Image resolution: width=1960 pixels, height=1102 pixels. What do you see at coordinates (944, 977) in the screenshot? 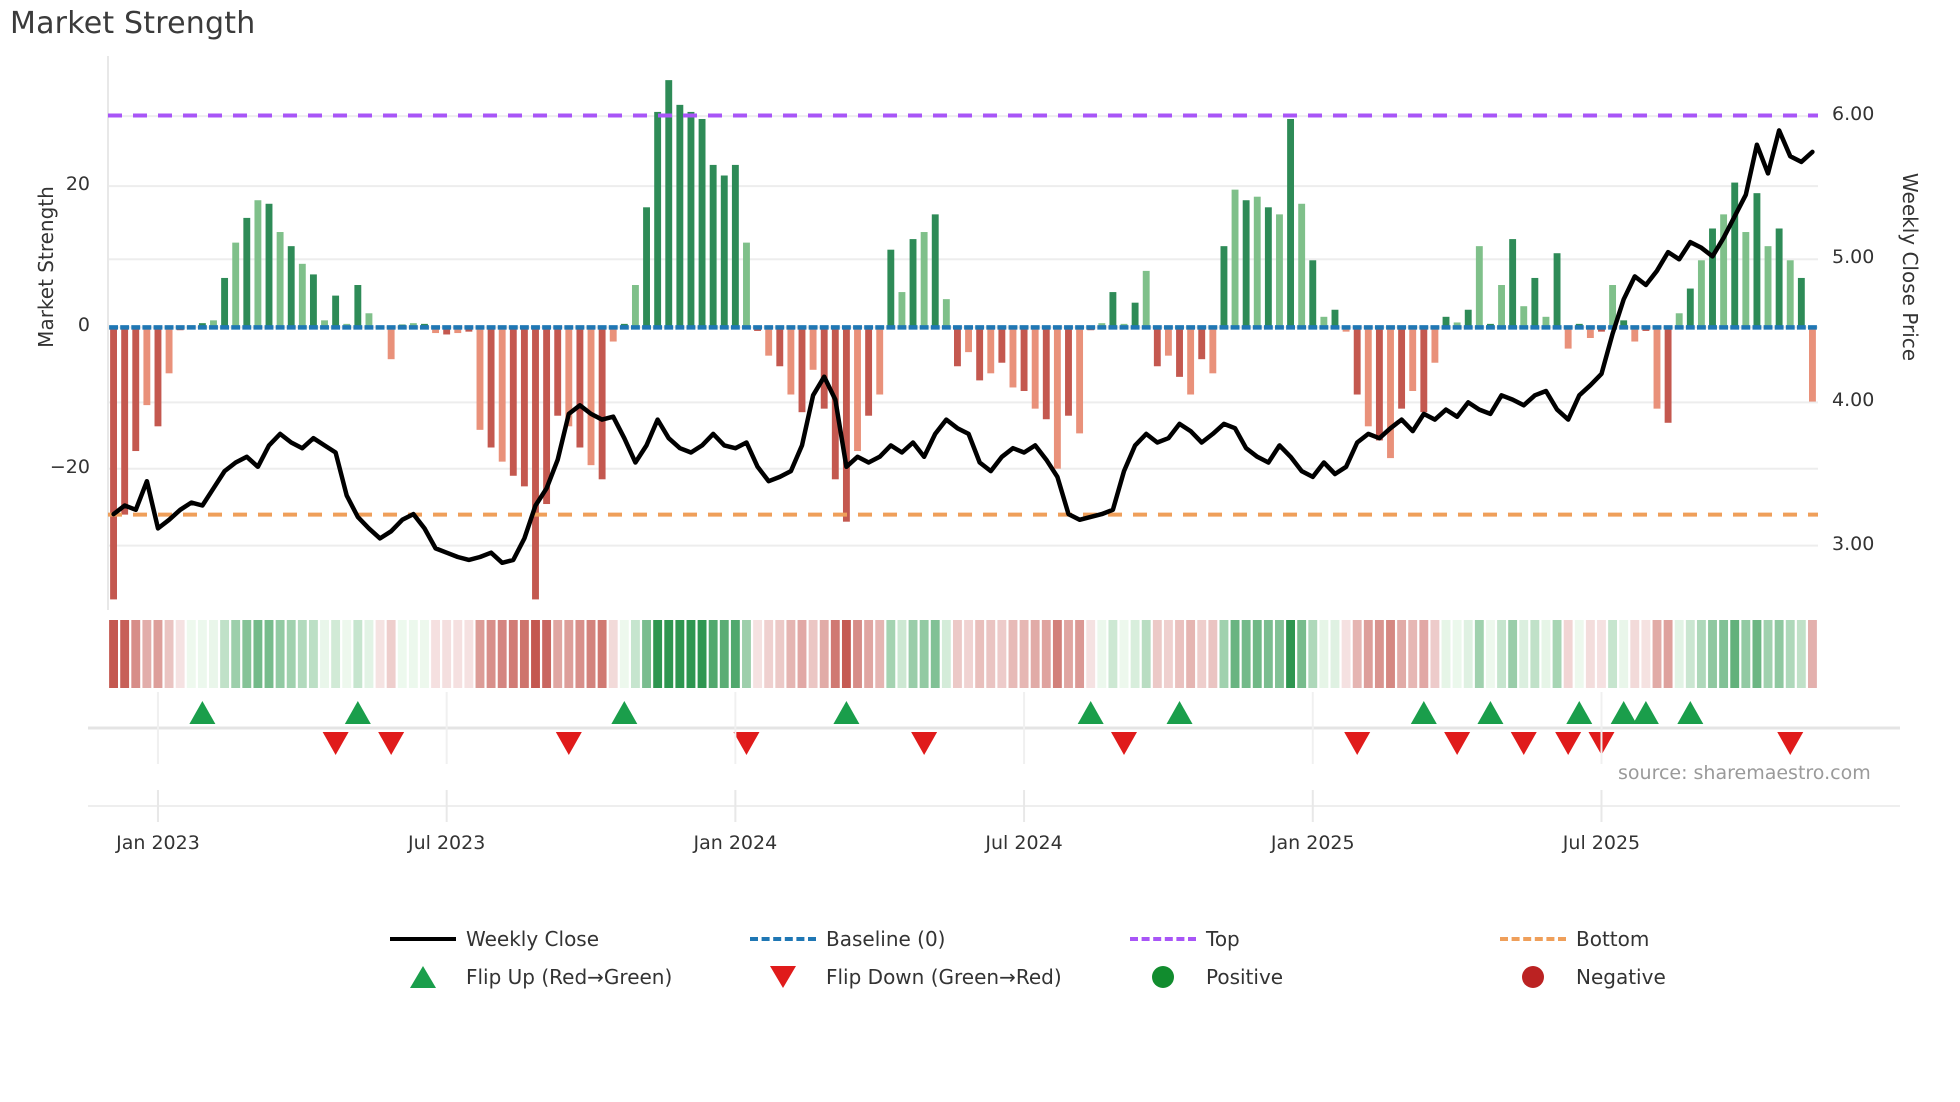
I see `legend-label: Flip Down (Green→Red)` at bounding box center [944, 977].